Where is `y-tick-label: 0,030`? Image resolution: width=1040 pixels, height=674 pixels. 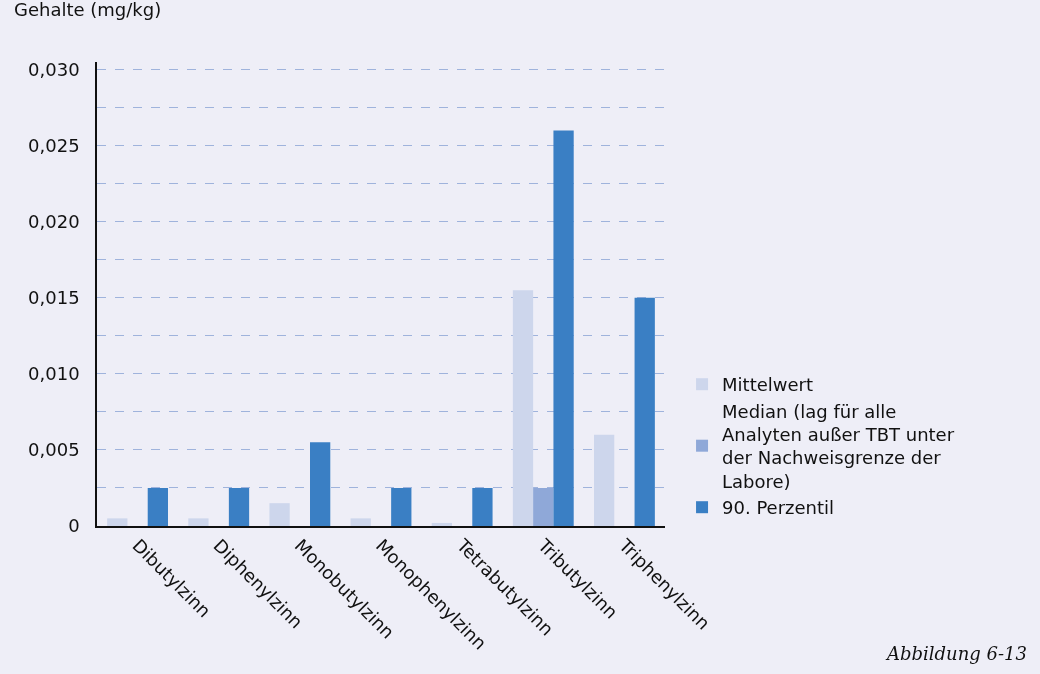
y-tick-label: 0,030 is located at coordinates (54, 69).